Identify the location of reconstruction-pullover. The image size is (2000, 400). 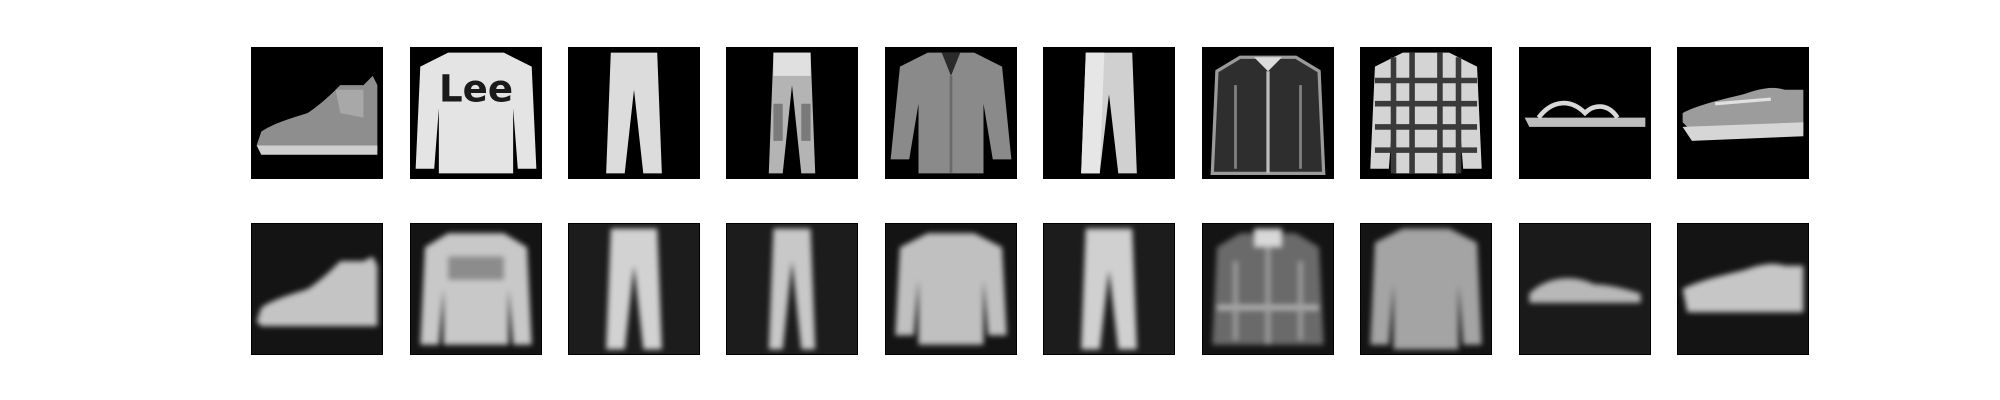
(476, 289).